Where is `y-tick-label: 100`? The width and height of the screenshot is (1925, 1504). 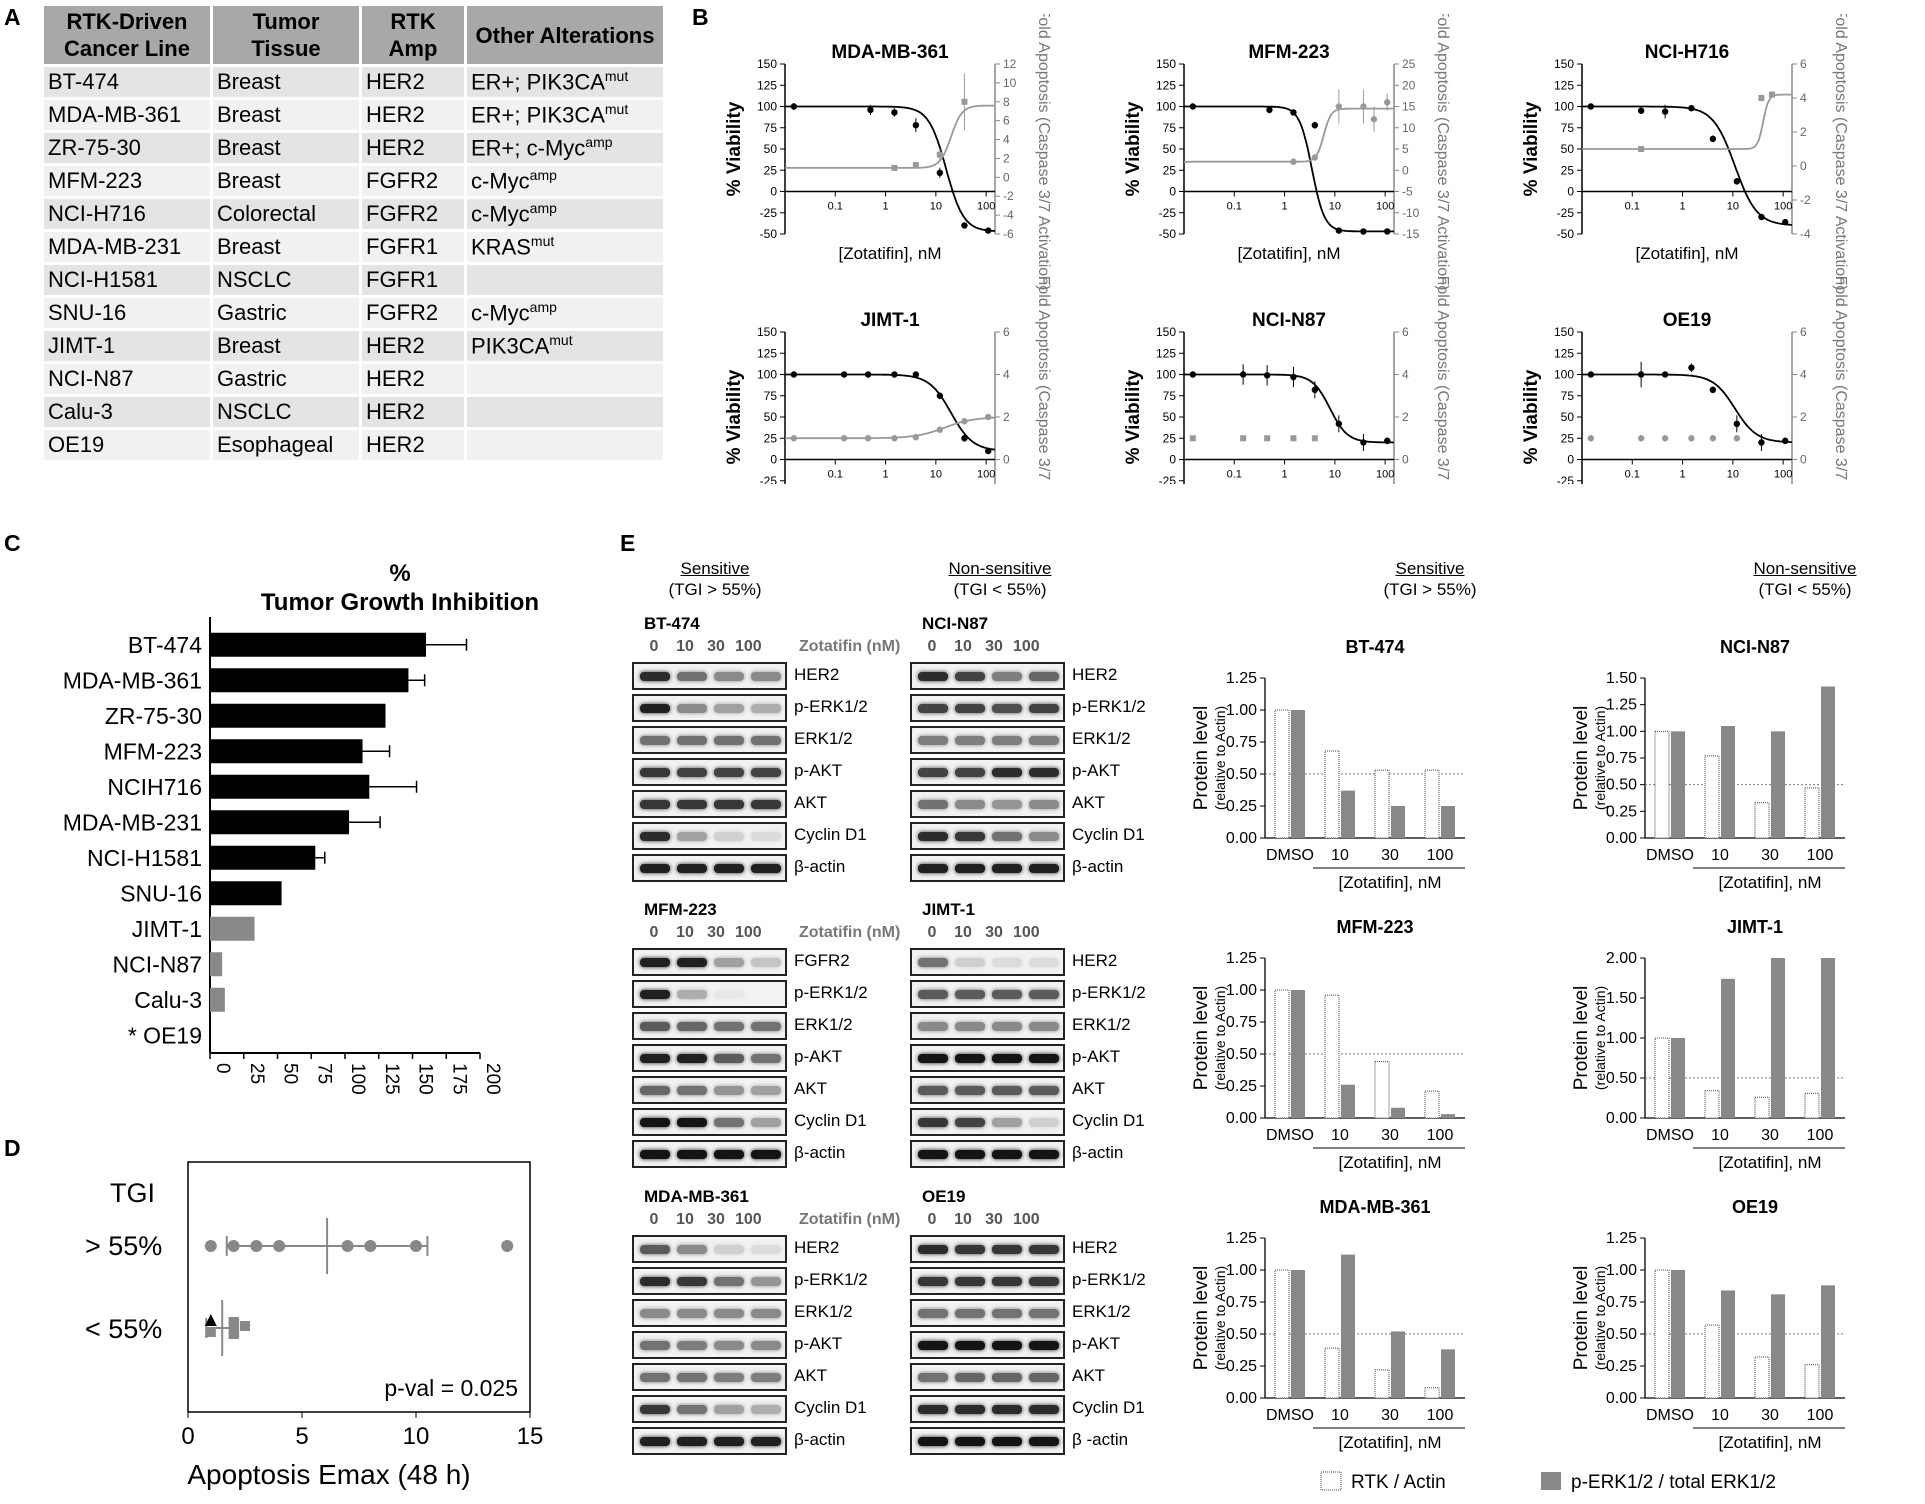 y-tick-label: 100 is located at coordinates (1564, 375).